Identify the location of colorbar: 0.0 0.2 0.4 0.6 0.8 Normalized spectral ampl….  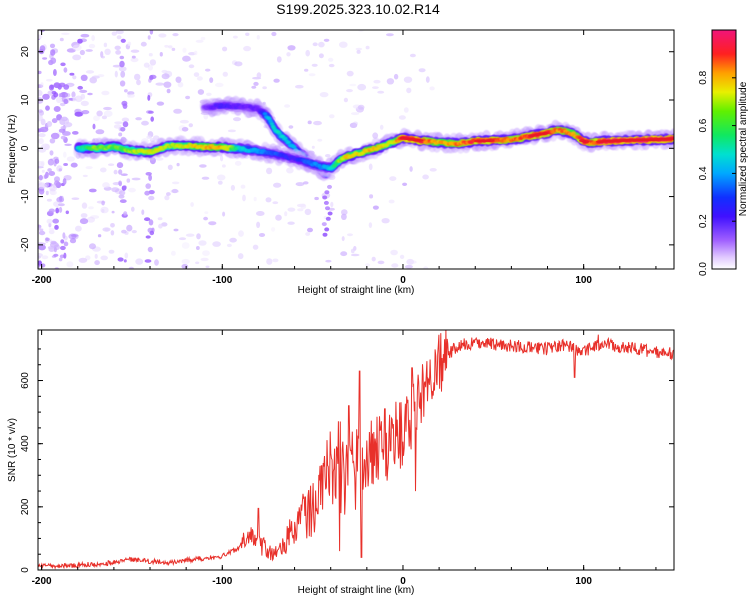
(723, 152).